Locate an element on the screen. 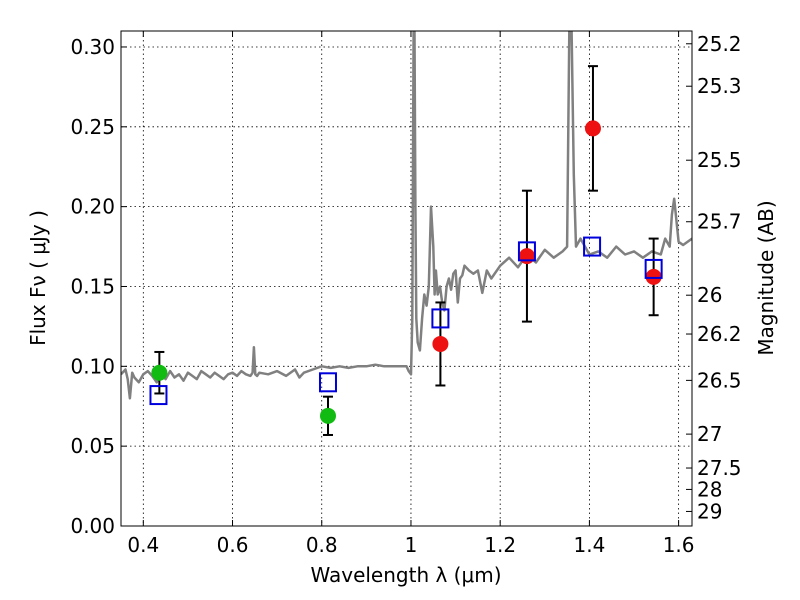 The image size is (800, 600). x-tick-label: 1.4 is located at coordinates (589, 545).